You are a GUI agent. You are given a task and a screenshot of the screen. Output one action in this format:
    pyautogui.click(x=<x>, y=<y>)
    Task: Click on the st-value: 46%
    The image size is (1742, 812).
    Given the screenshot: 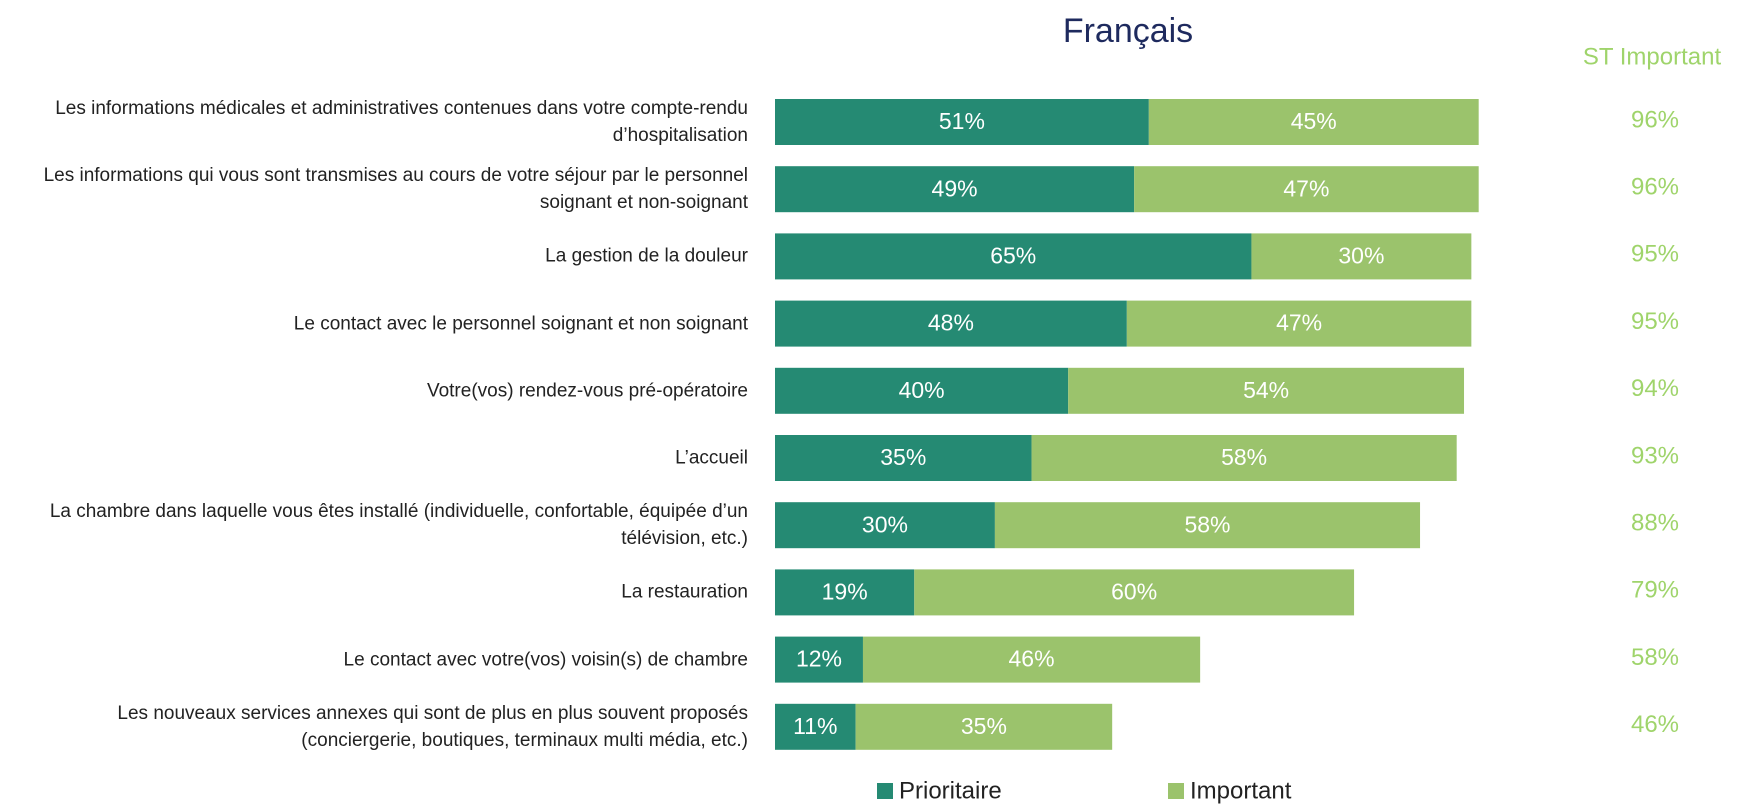 What is the action you would take?
    pyautogui.click(x=1655, y=724)
    